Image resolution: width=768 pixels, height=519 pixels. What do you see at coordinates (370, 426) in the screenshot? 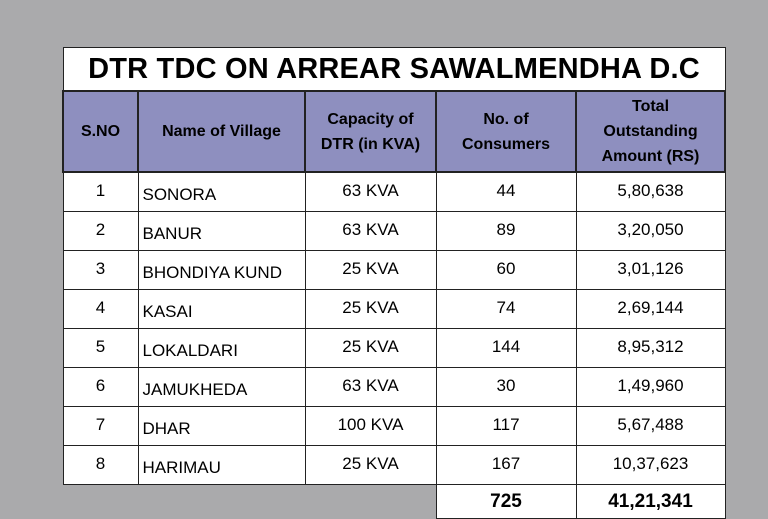
I see `cell-capacity: 100 KVA` at bounding box center [370, 426].